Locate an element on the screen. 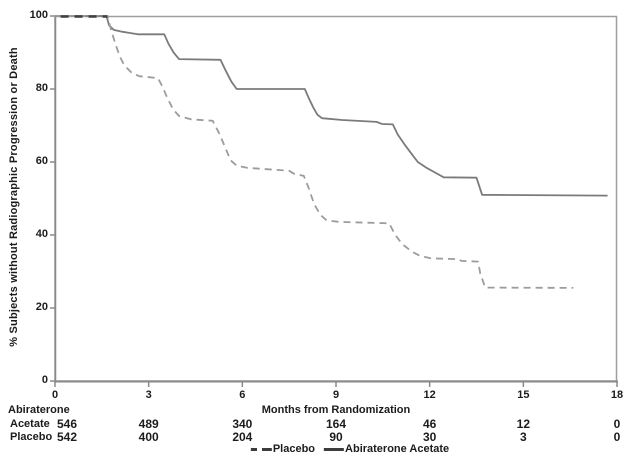 This screenshot has width=627, height=461. at-risk-group2-label: Placebo is located at coordinates (31, 437).